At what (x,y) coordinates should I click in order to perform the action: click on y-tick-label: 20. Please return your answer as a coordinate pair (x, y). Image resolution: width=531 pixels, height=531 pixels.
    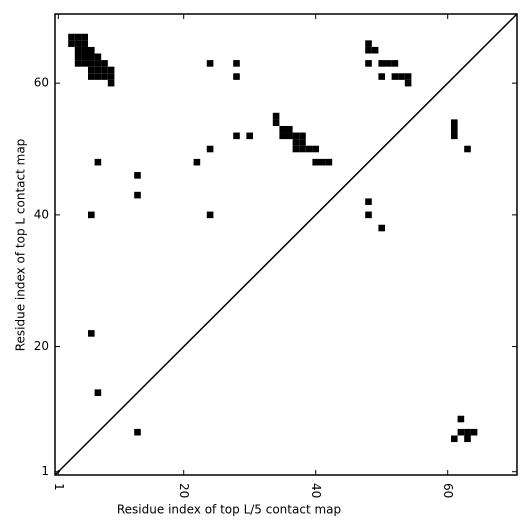
    Looking at the image, I should click on (41, 346).